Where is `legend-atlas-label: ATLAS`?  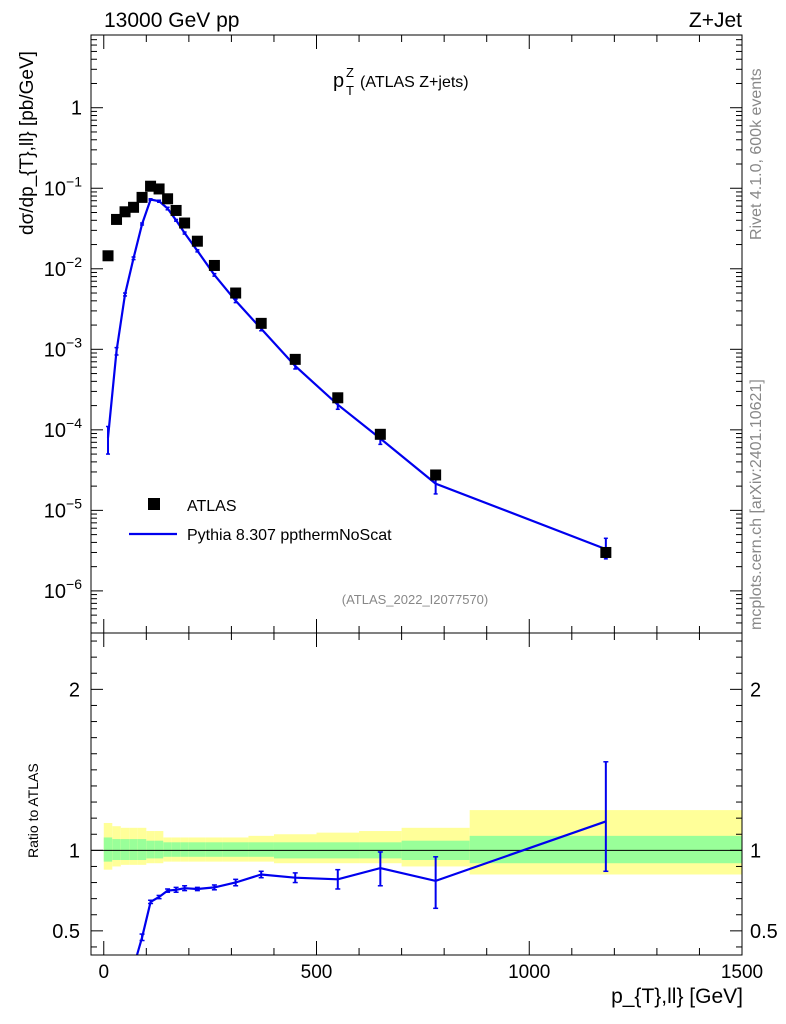
legend-atlas-label: ATLAS is located at coordinates (212, 506).